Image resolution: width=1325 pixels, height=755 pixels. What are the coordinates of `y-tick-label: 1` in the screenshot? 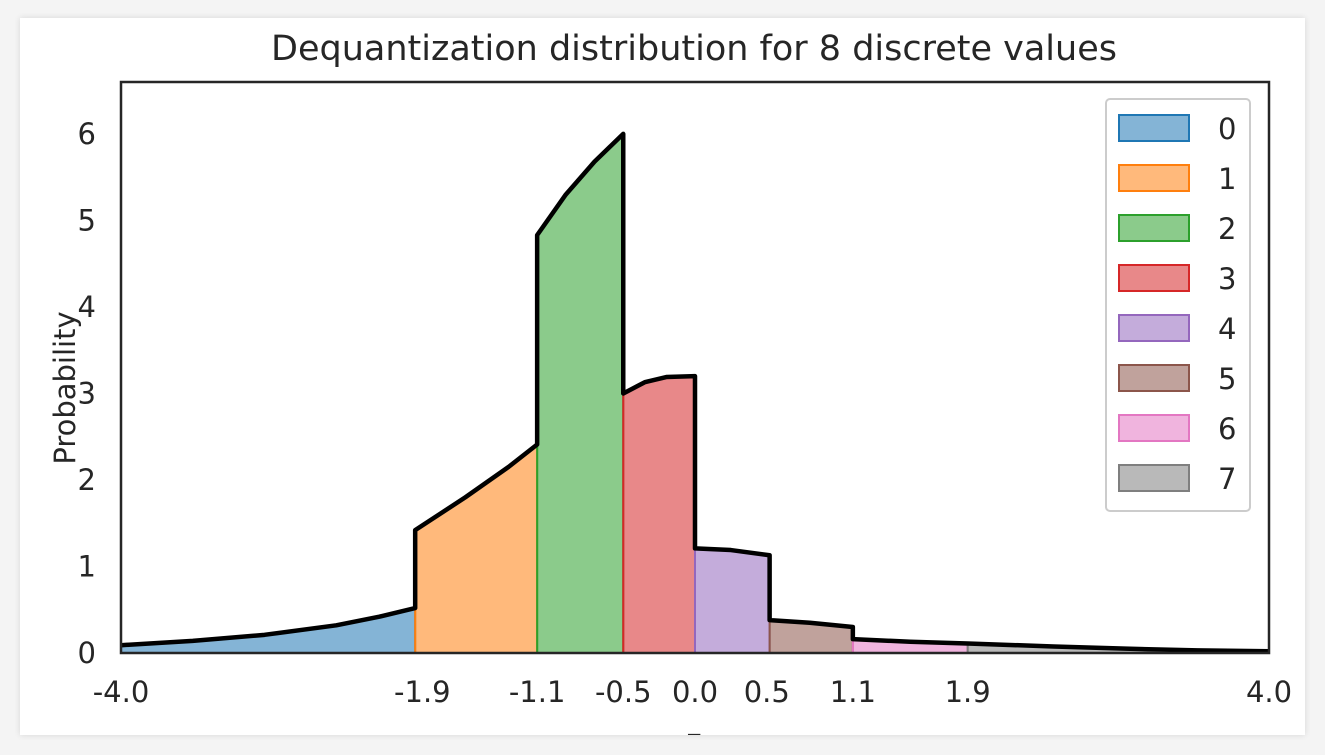 It's located at (87, 566).